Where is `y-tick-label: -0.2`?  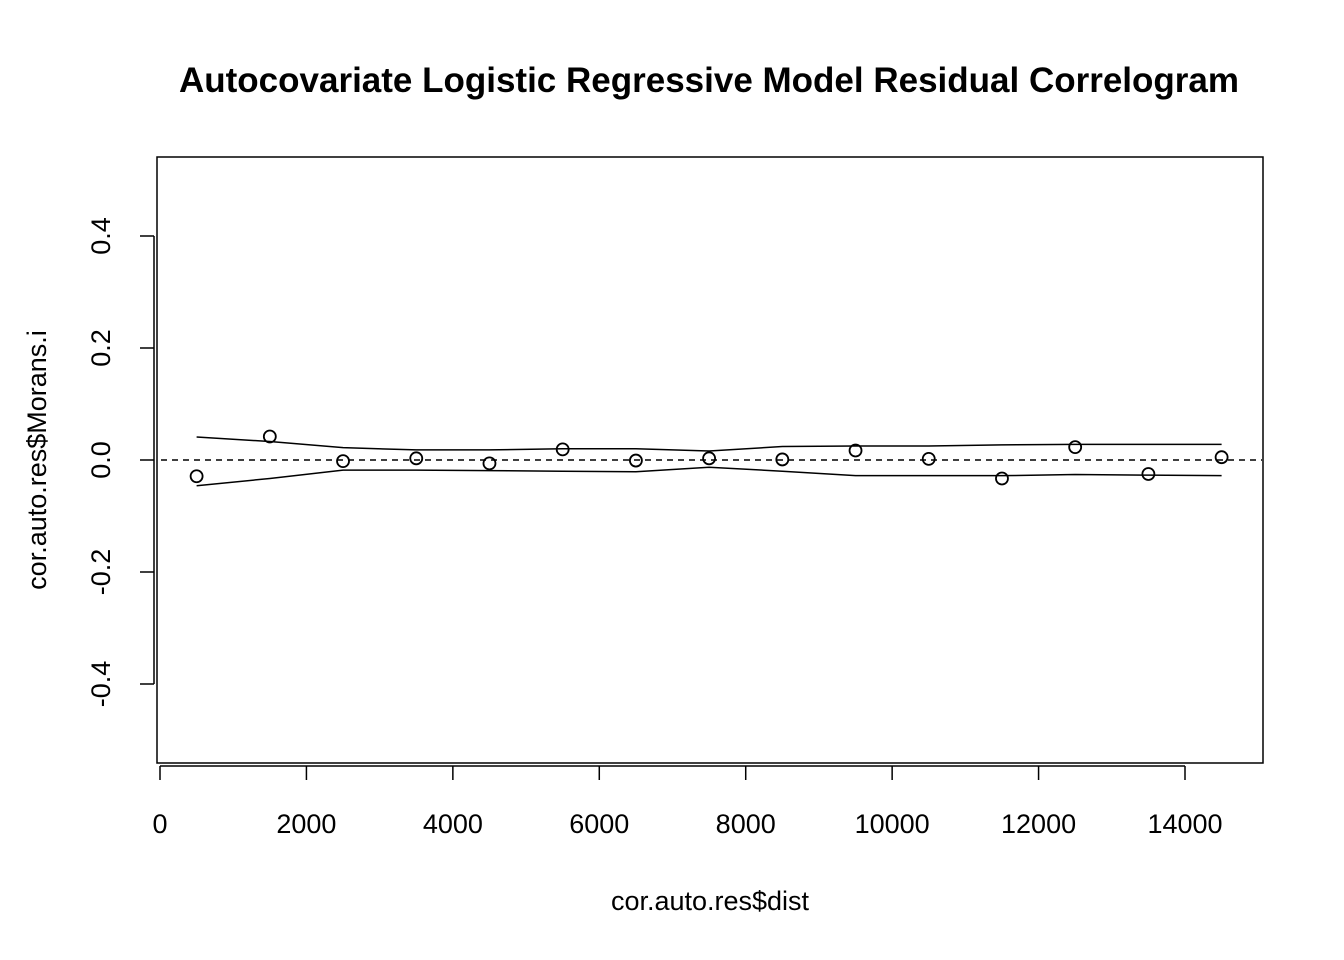 y-tick-label: -0.2 is located at coordinates (101, 572).